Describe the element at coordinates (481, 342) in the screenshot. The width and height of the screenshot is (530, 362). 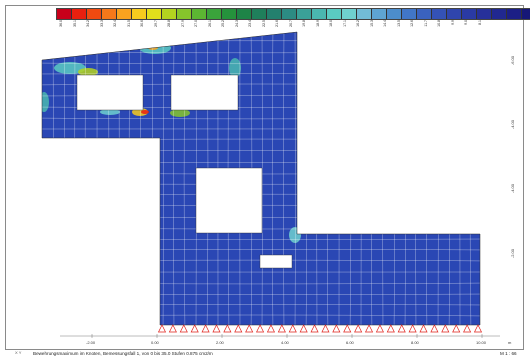
I see `x-tick-label: 10.00` at that location.